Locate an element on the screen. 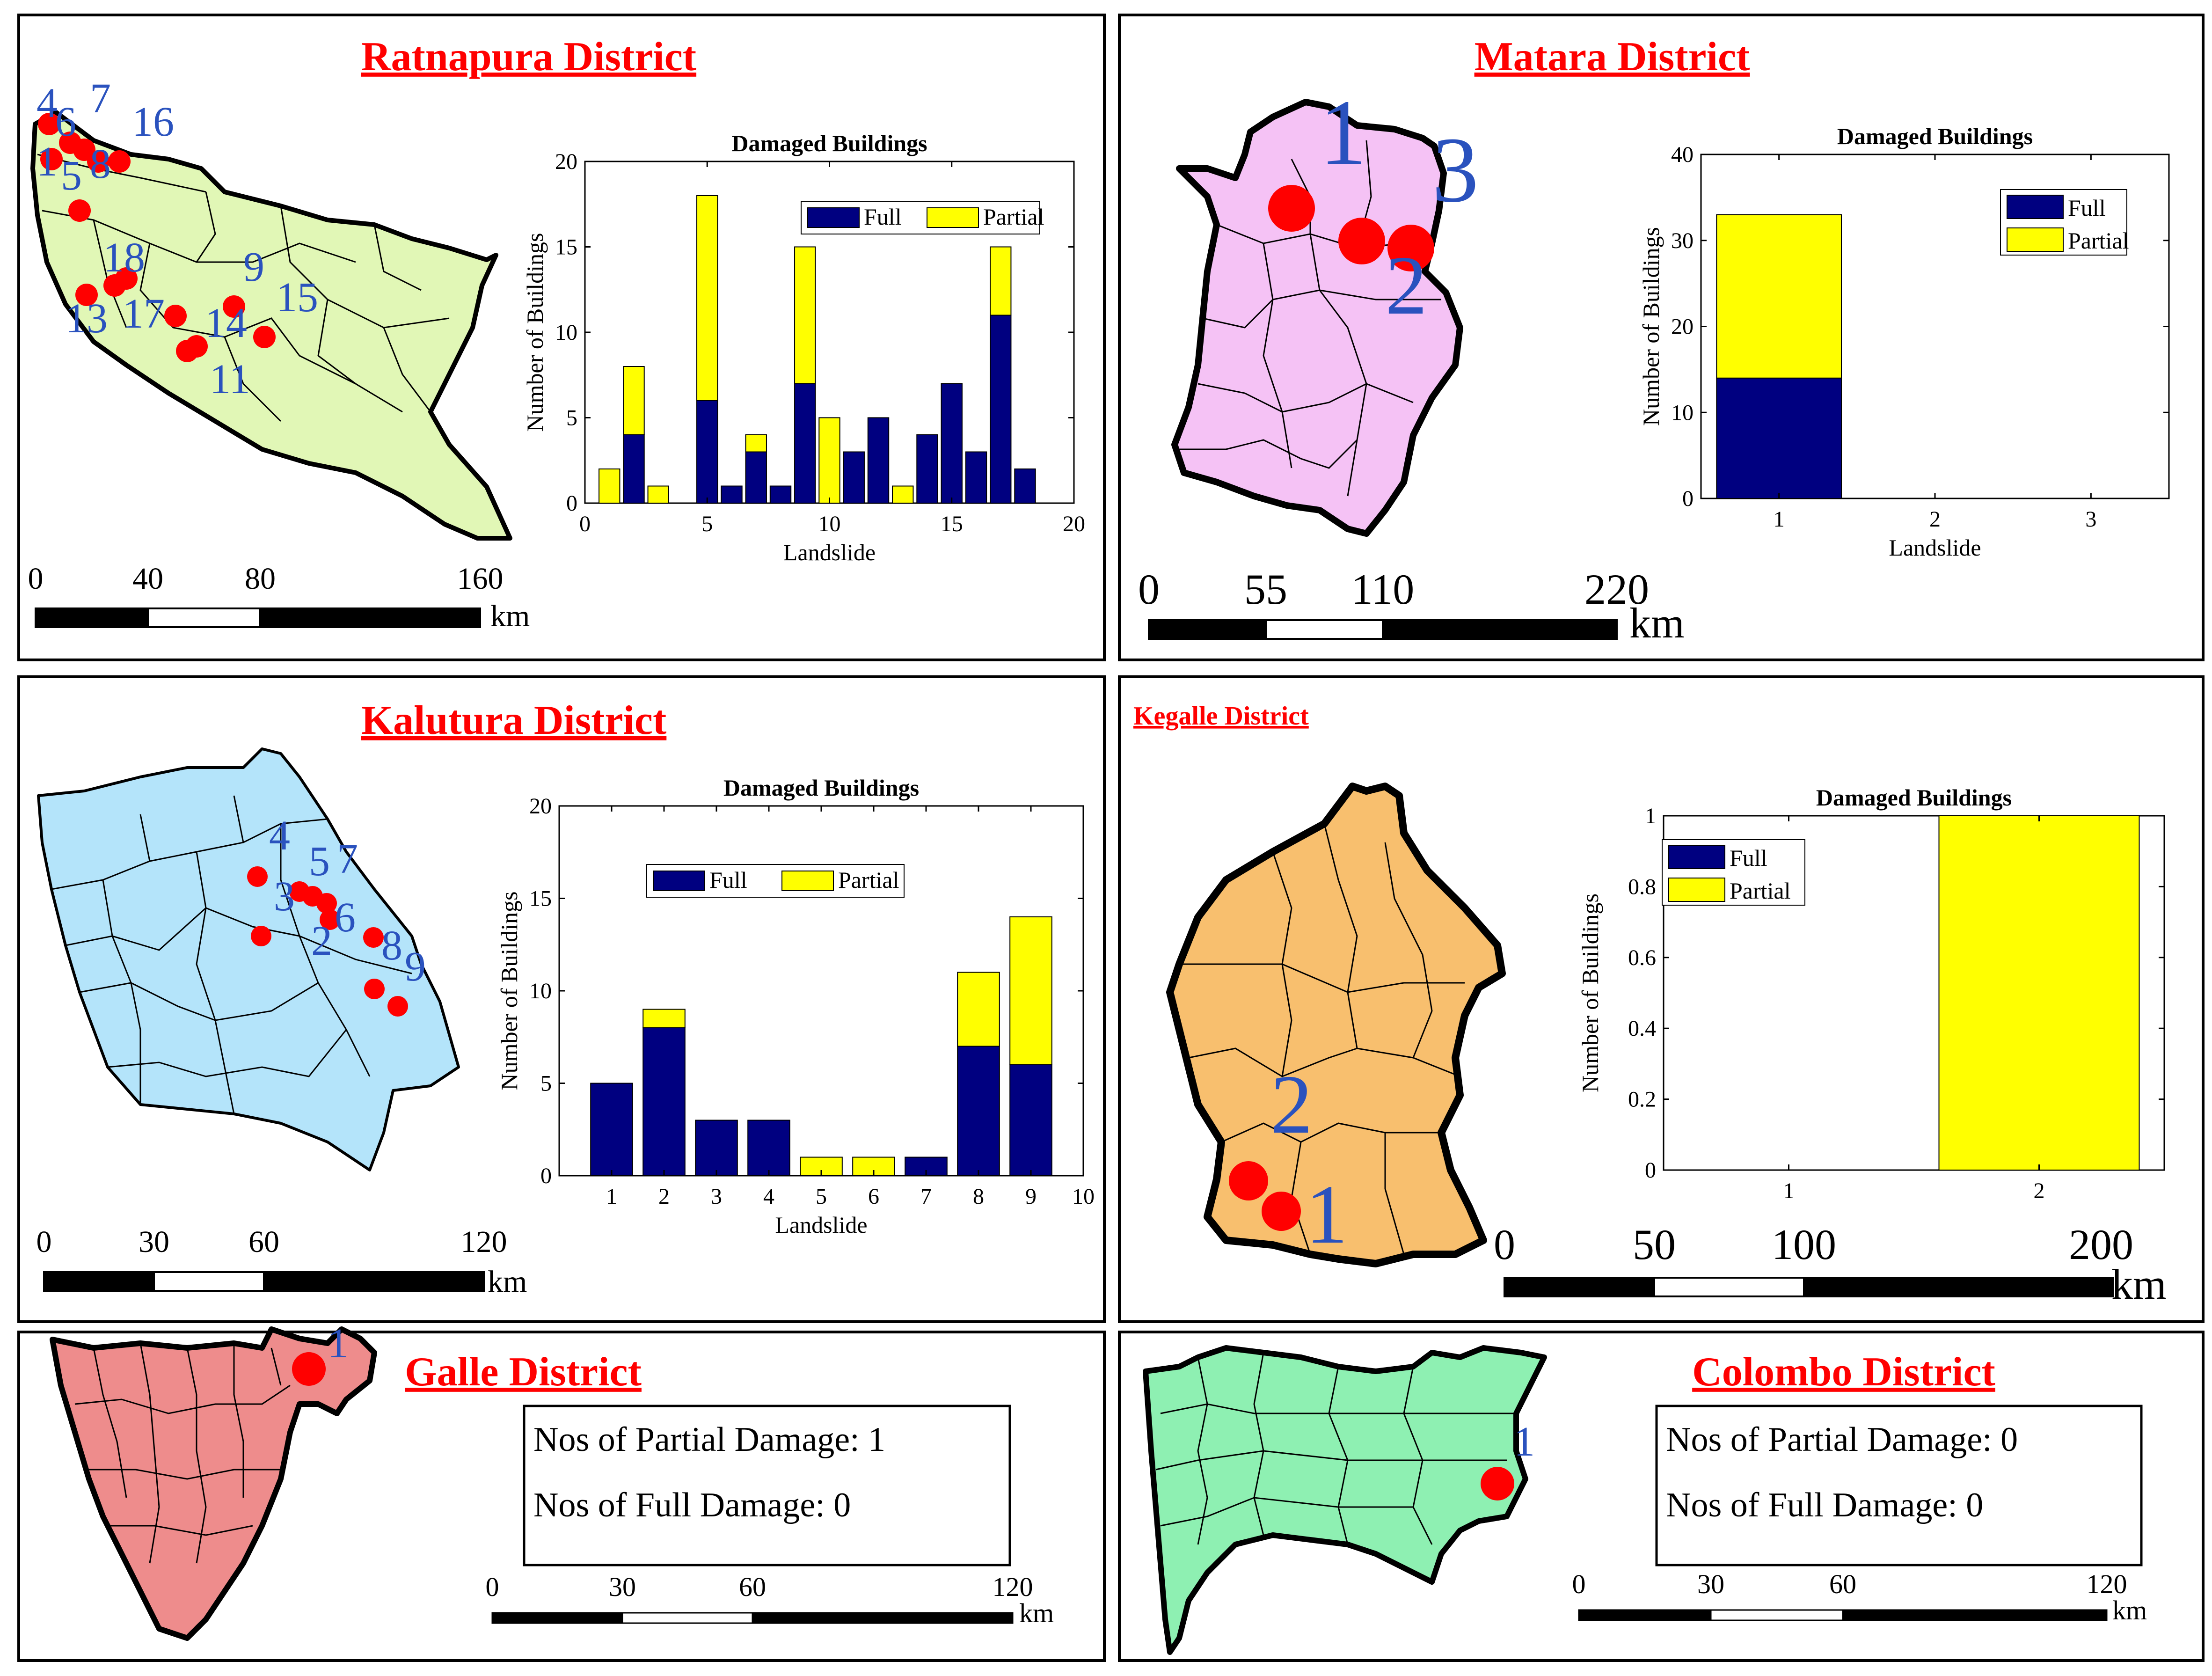 The width and height of the screenshot is (2212, 1676). map-ratnapura is located at coordinates (271, 325).